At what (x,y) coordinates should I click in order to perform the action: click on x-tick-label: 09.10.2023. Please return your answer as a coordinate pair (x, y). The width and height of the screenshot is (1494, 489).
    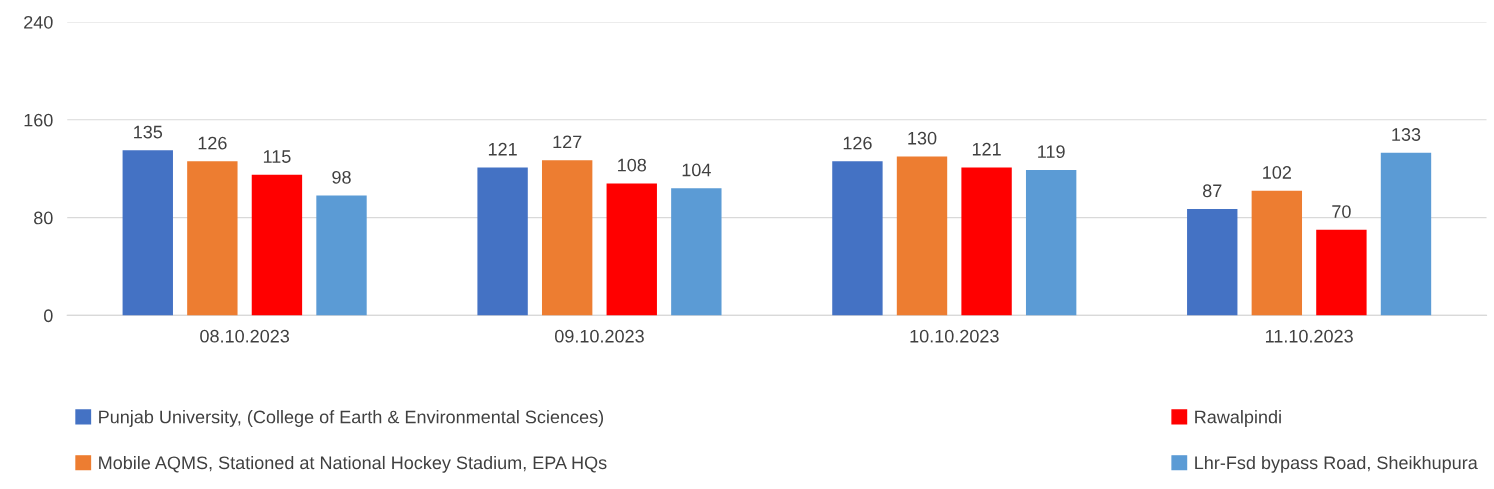
    Looking at the image, I should click on (599, 336).